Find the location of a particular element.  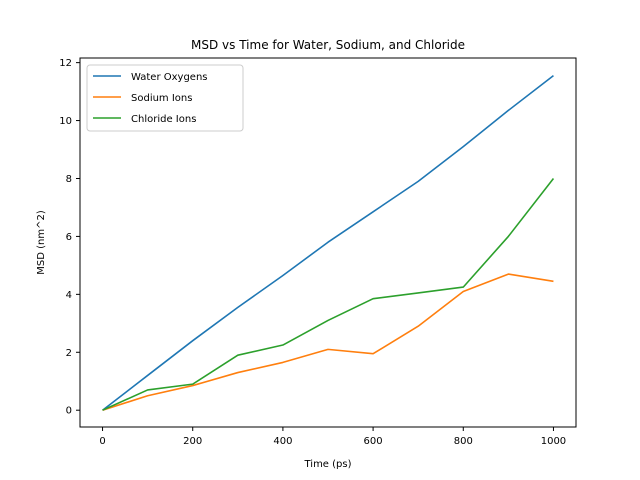

y-tick-label: 10 is located at coordinates (65, 121).